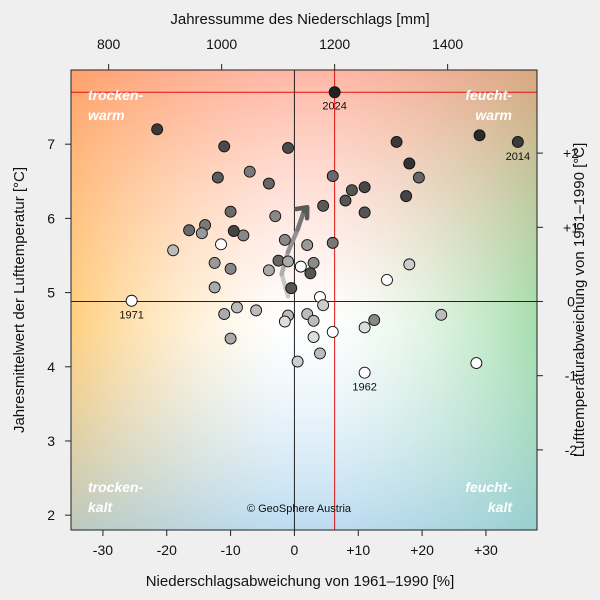 Image resolution: width=600 pixels, height=600 pixels. What do you see at coordinates (51, 367) in the screenshot?
I see `y-left-tick-label: 4` at bounding box center [51, 367].